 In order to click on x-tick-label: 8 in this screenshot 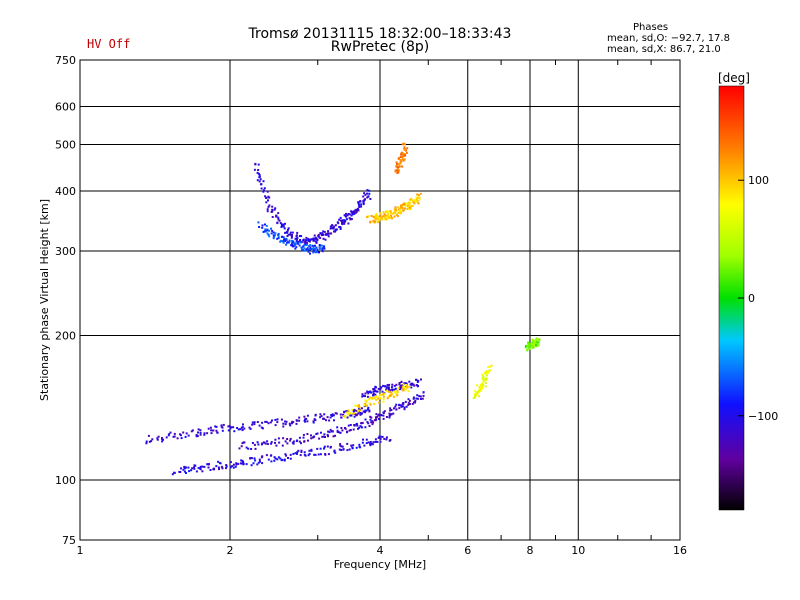, I will do `click(530, 550)`.